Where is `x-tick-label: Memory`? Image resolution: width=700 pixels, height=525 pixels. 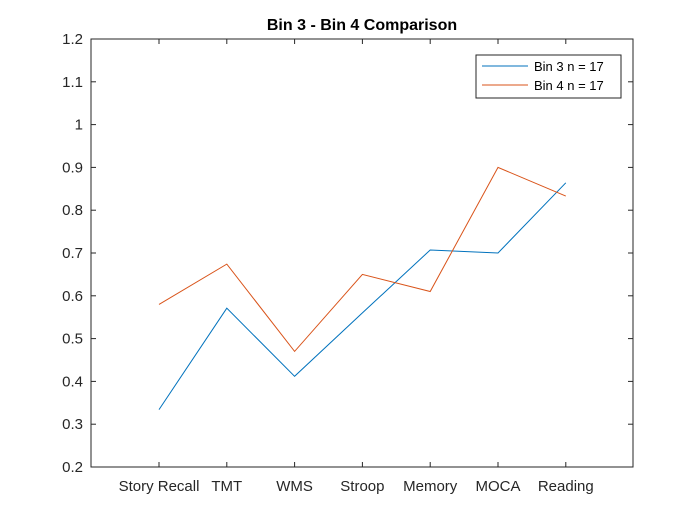
x-tick-label: Memory is located at coordinates (430, 486).